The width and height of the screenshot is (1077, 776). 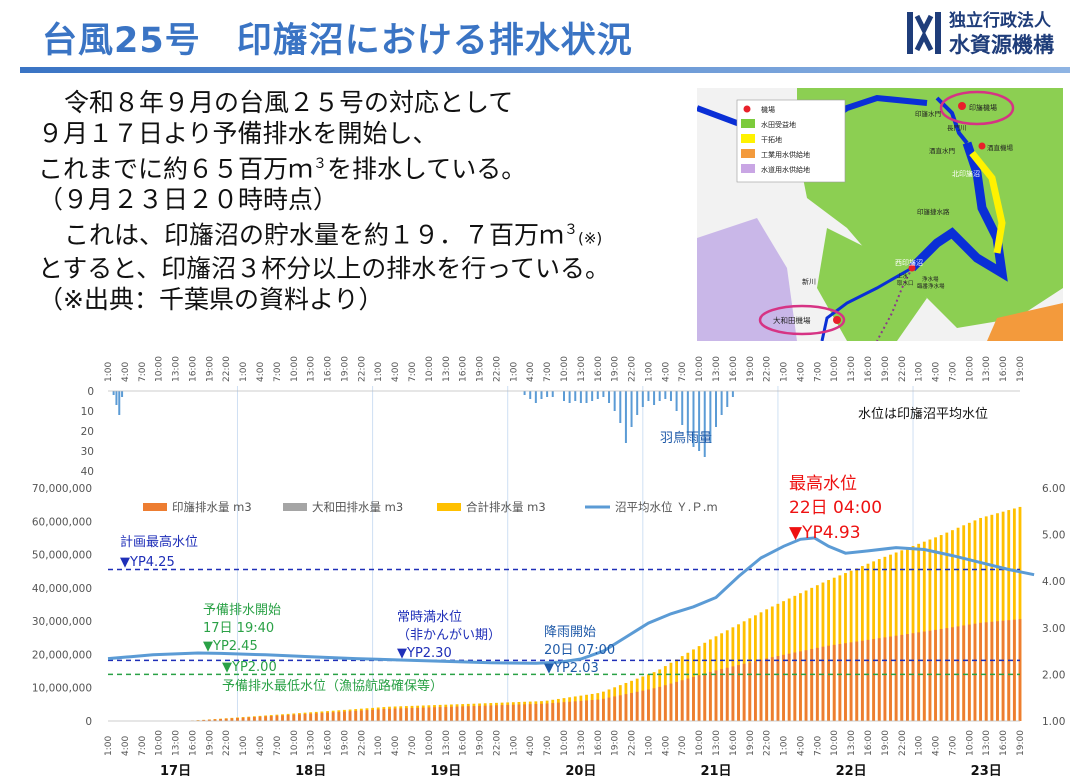 What do you see at coordinates (823, 484) in the screenshot?
I see `max-level-title: 最高水位` at bounding box center [823, 484].